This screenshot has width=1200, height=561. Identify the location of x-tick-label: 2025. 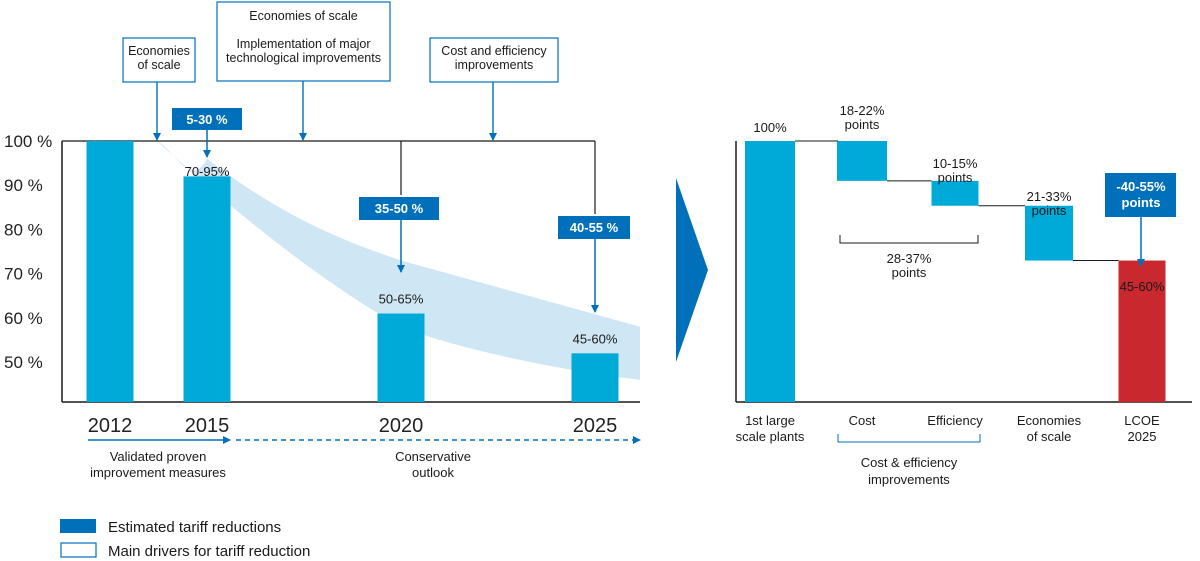
(595, 426).